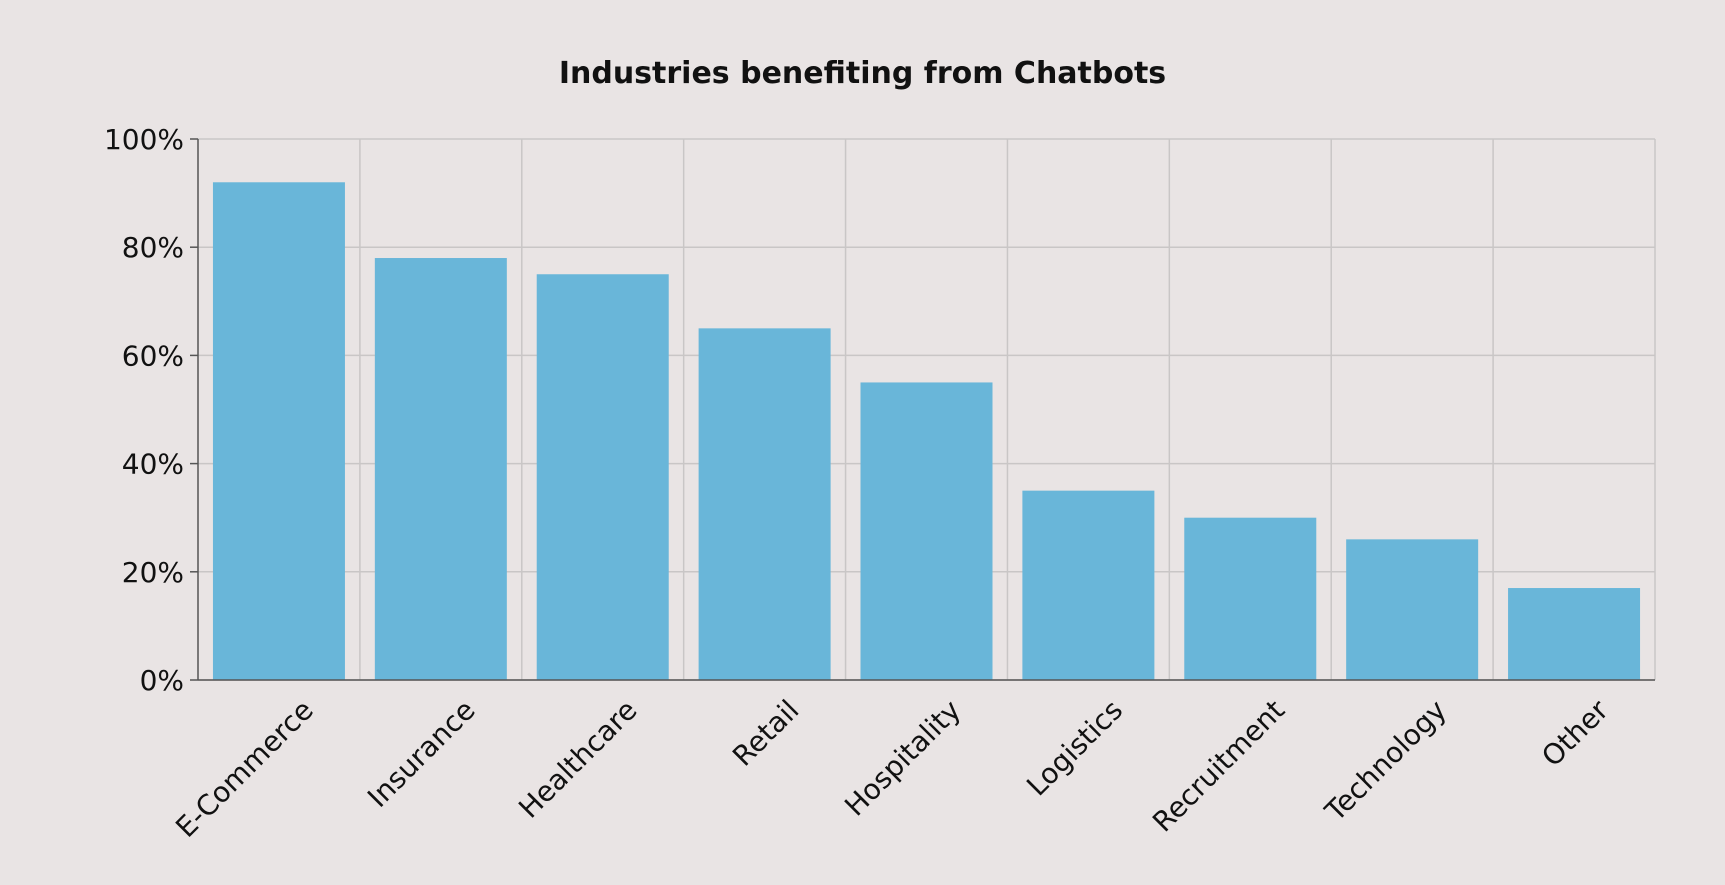 This screenshot has width=1725, height=885. I want to click on bar-technology, so click(1412, 609).